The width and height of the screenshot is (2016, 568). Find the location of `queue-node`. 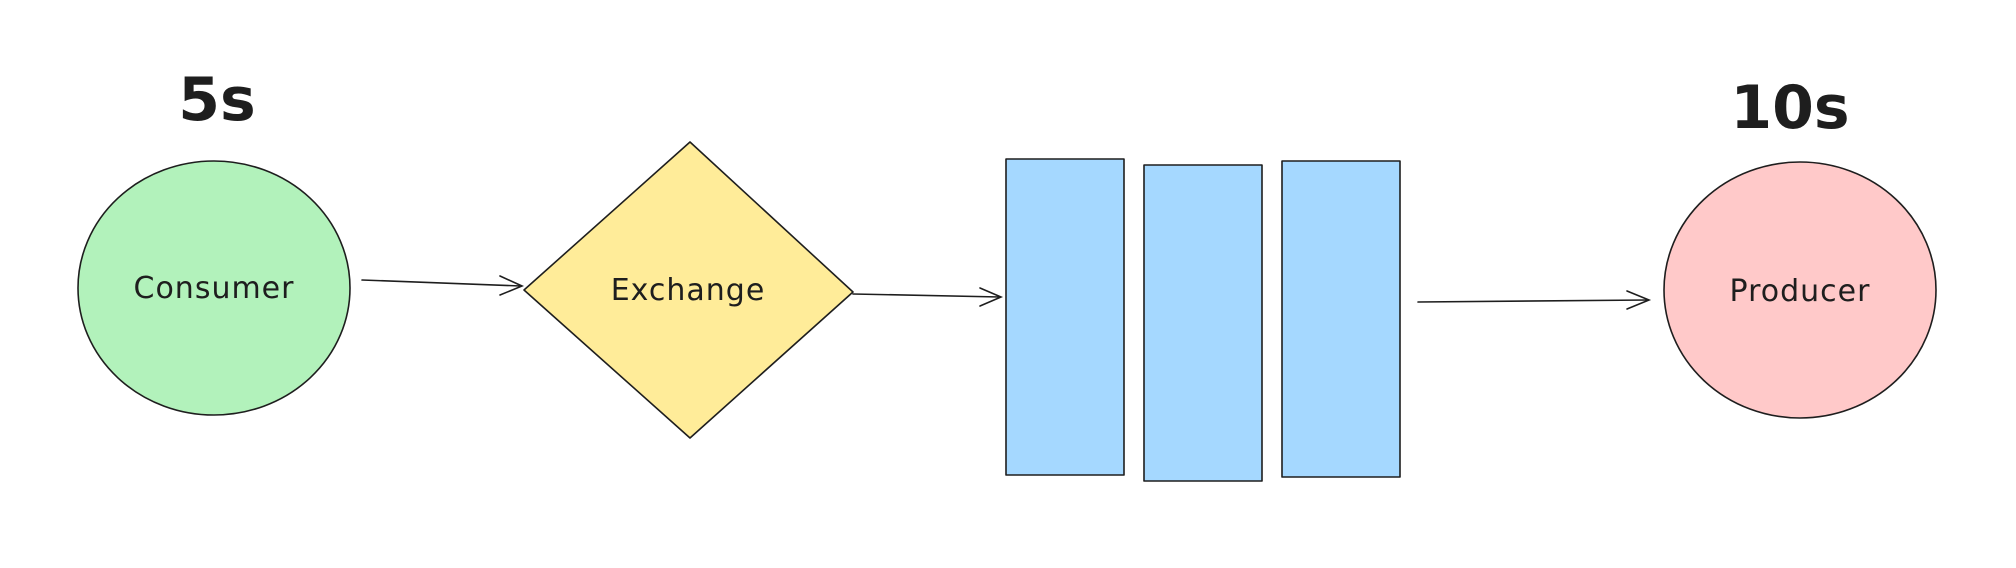

queue-node is located at coordinates (1203, 320).